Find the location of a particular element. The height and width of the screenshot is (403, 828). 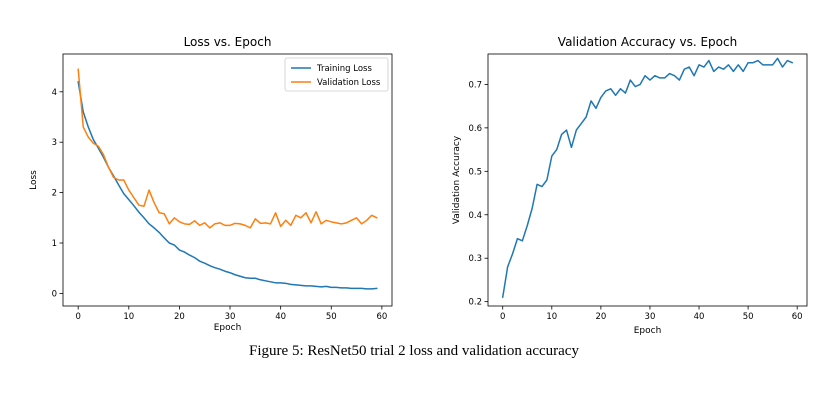

accuracy-y-axis-label: Validation Accuracy is located at coordinates (457, 179).